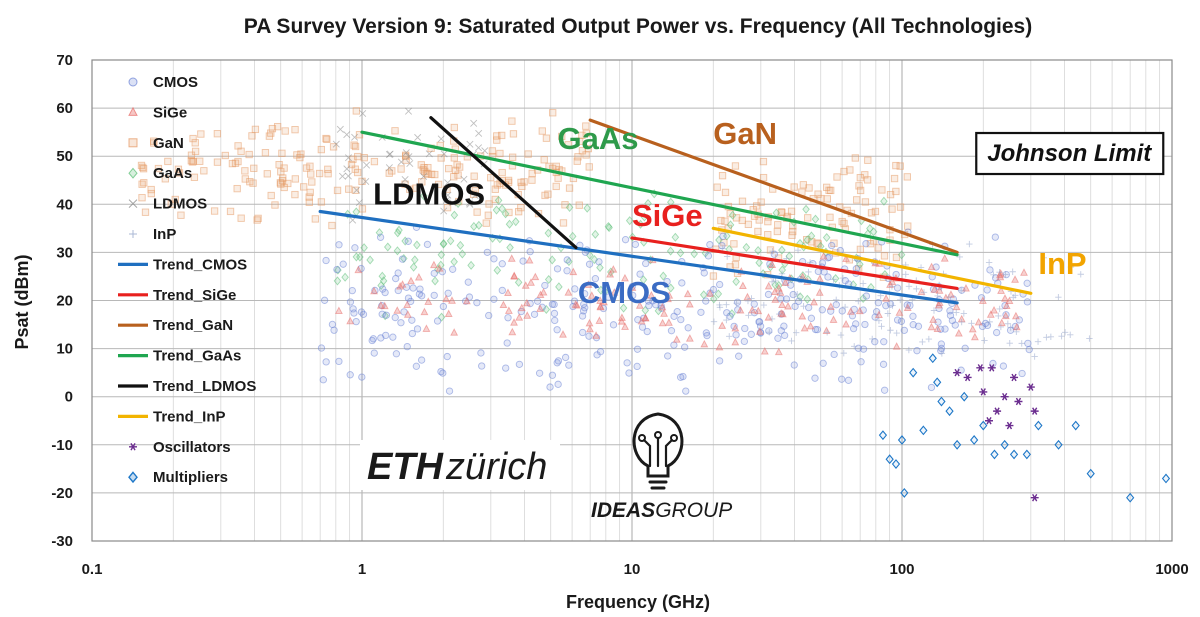 The width and height of the screenshot is (1200, 617). What do you see at coordinates (164, 234) in the screenshot?
I see `legend-label: InP` at bounding box center [164, 234].